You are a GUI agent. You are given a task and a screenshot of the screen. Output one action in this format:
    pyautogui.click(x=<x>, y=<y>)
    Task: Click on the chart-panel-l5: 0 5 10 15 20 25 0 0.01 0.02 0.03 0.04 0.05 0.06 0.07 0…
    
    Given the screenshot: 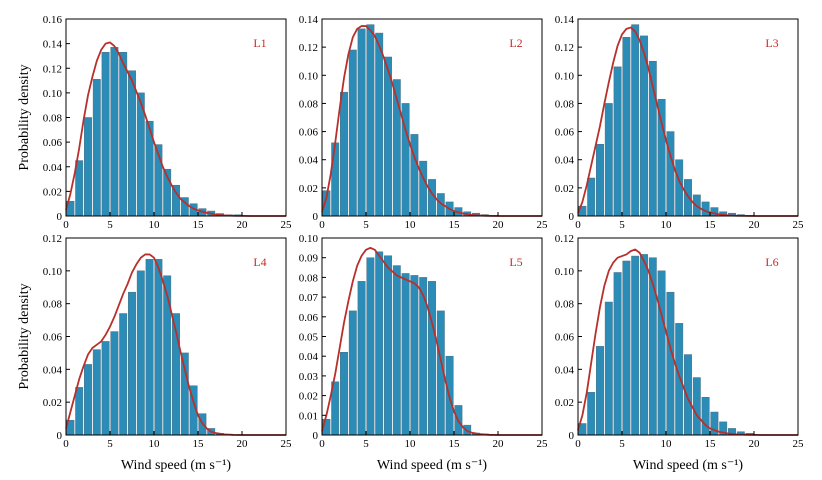 What is the action you would take?
    pyautogui.click(x=423, y=341)
    